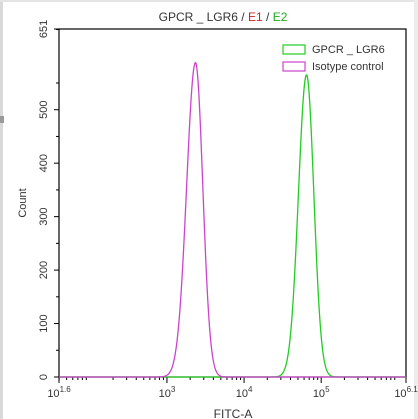 Image resolution: width=418 pixels, height=419 pixels. Describe the element at coordinates (44, 163) in the screenshot. I see `y-tick-label-400: 400` at that location.